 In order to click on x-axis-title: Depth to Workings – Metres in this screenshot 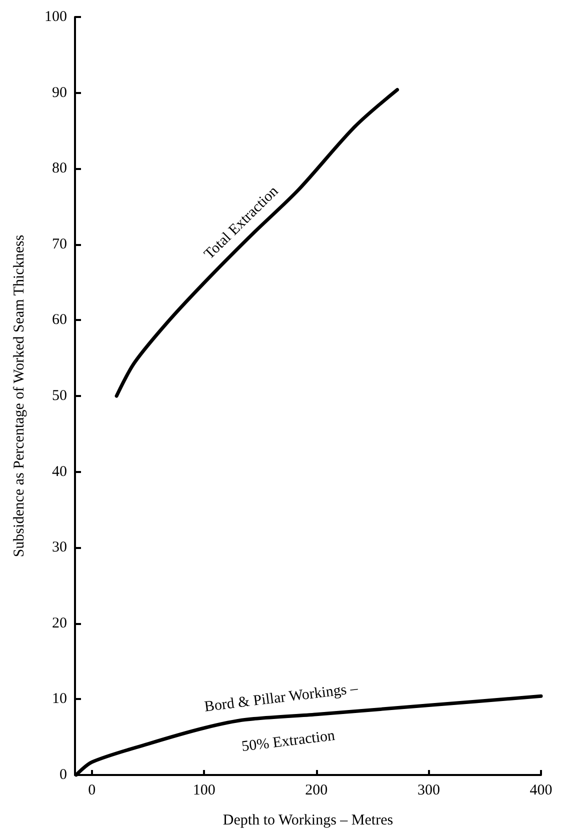, I will do `click(308, 820)`.